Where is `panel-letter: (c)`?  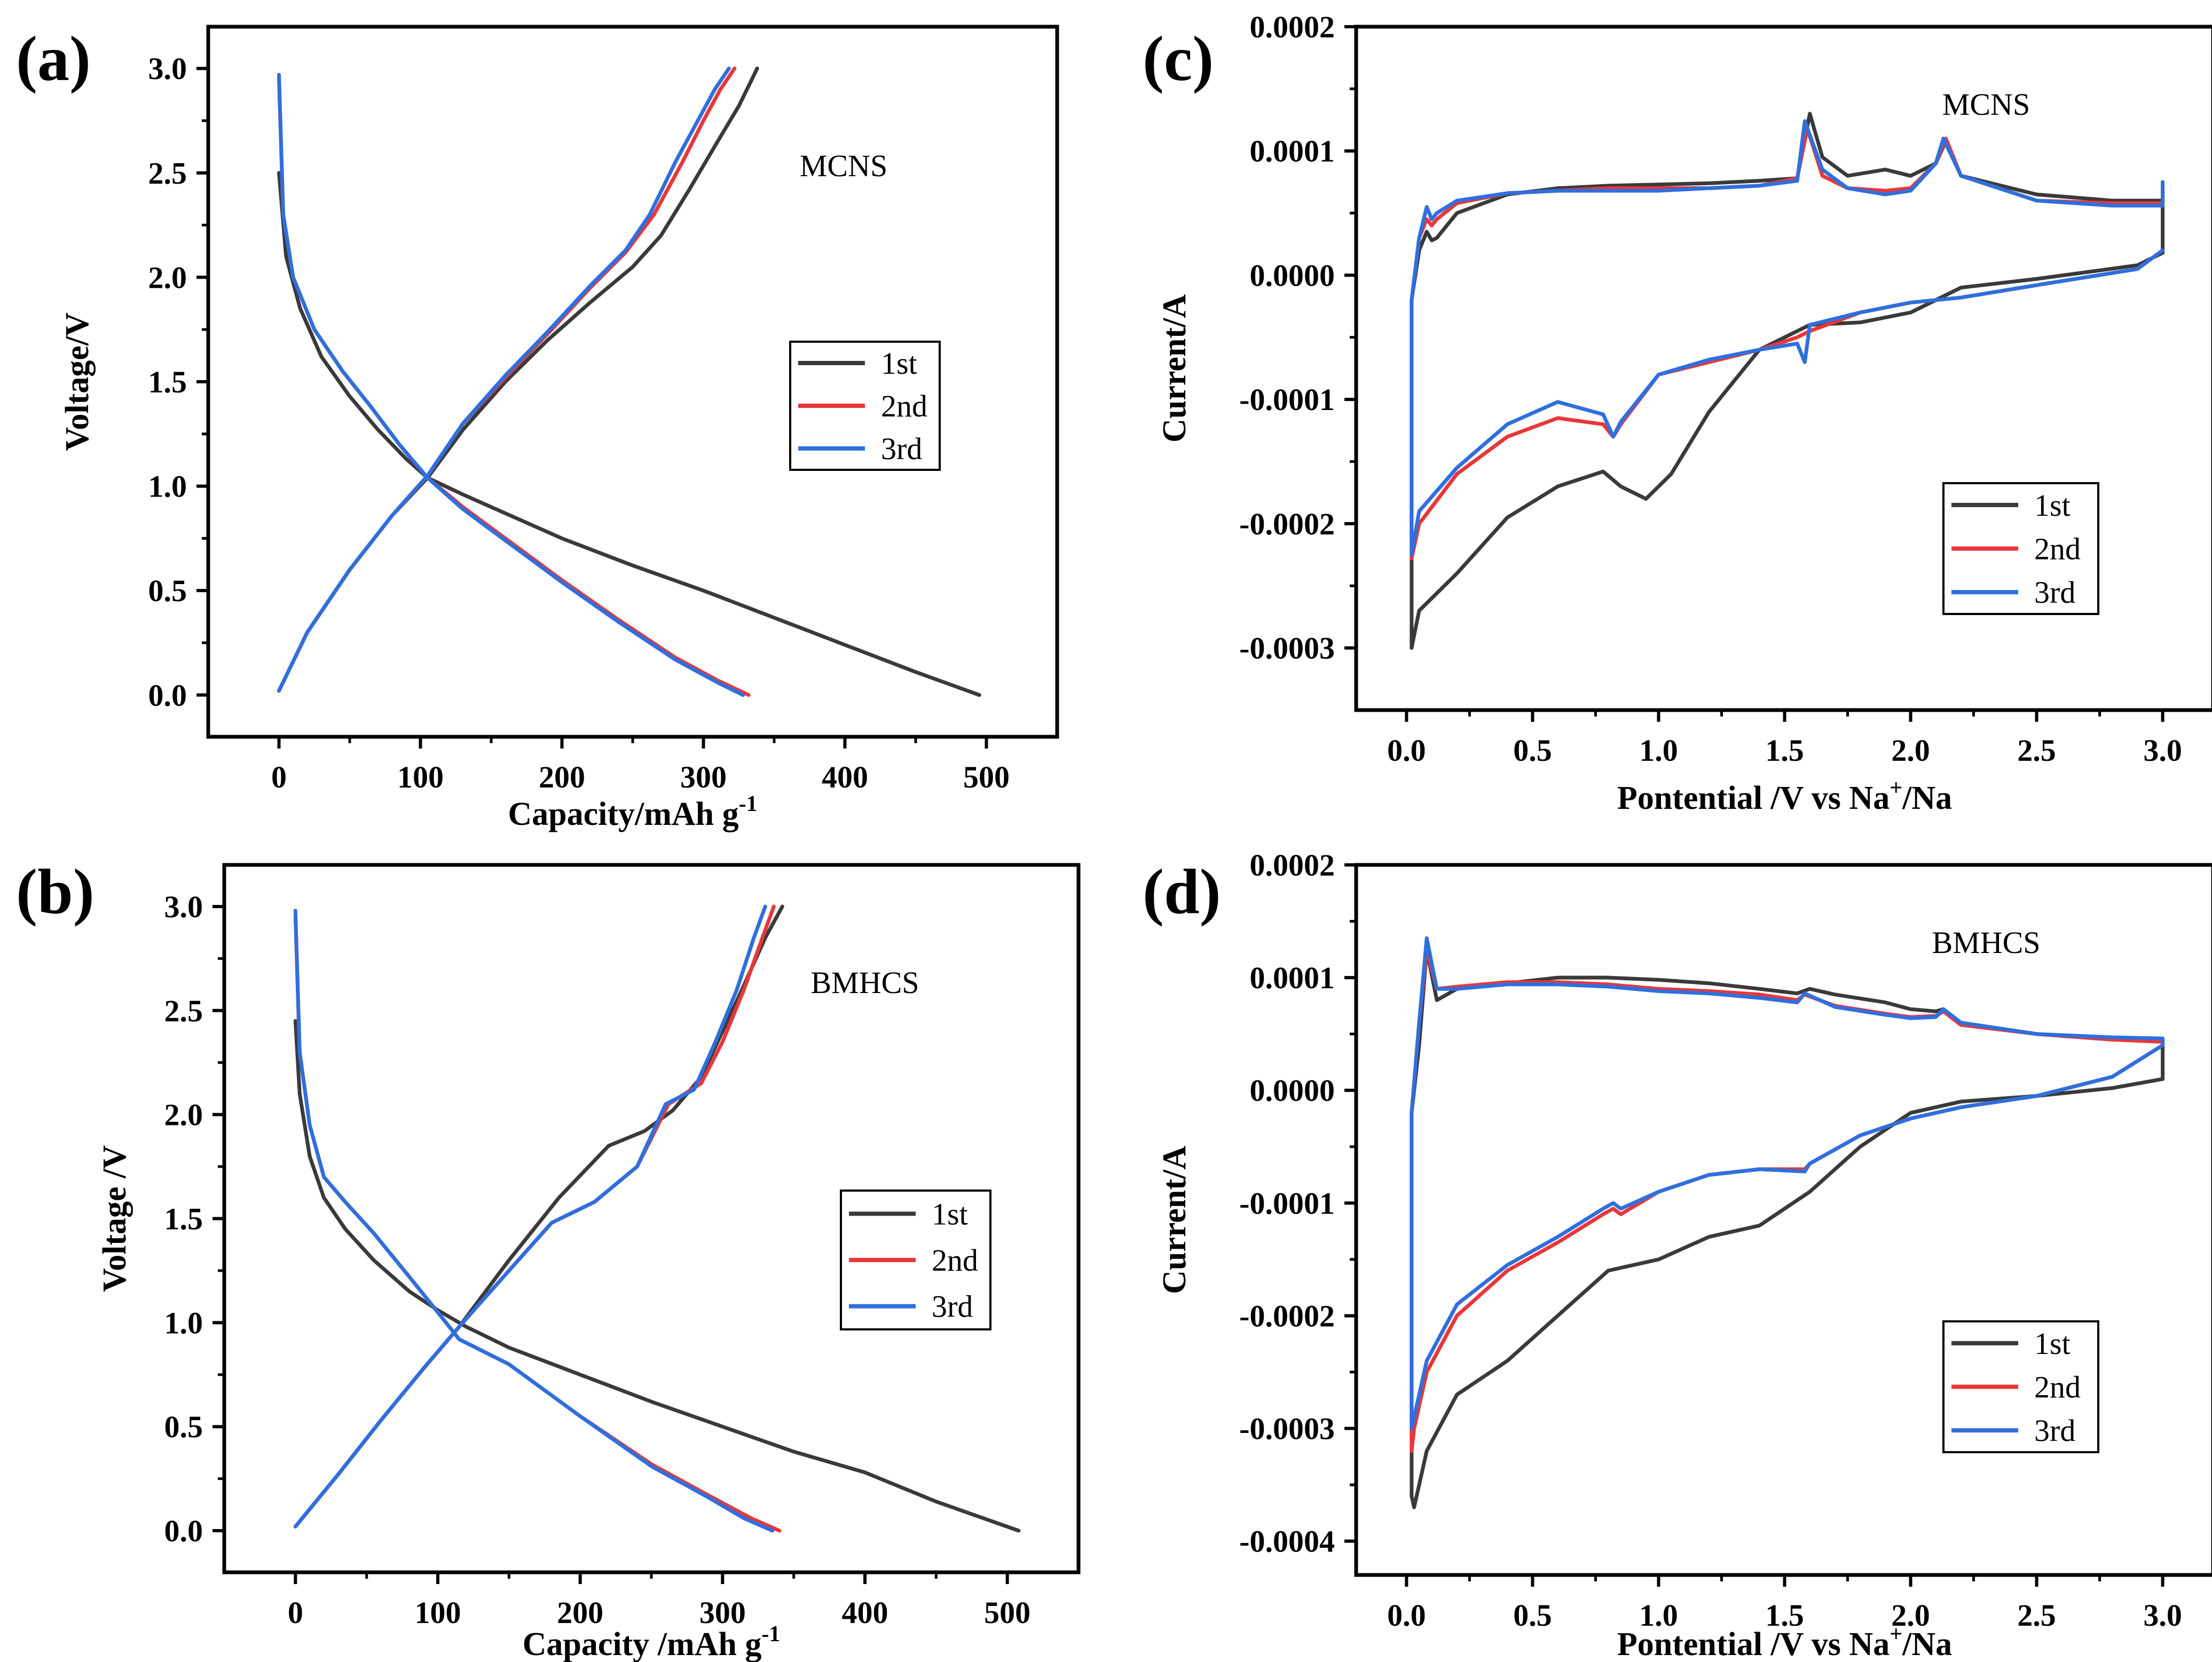
panel-letter: (c) is located at coordinates (1178, 58).